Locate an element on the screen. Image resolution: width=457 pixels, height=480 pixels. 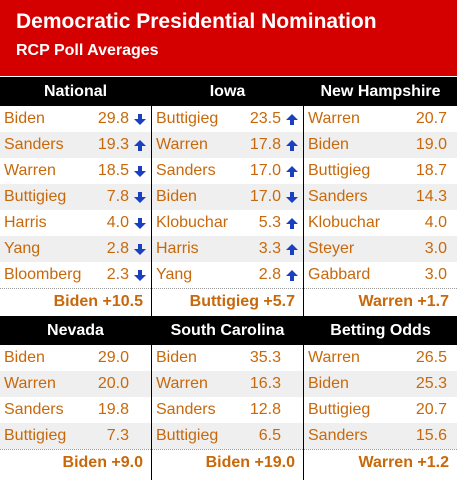
poll-row: Buttigieg 7.8 is located at coordinates (75, 197).